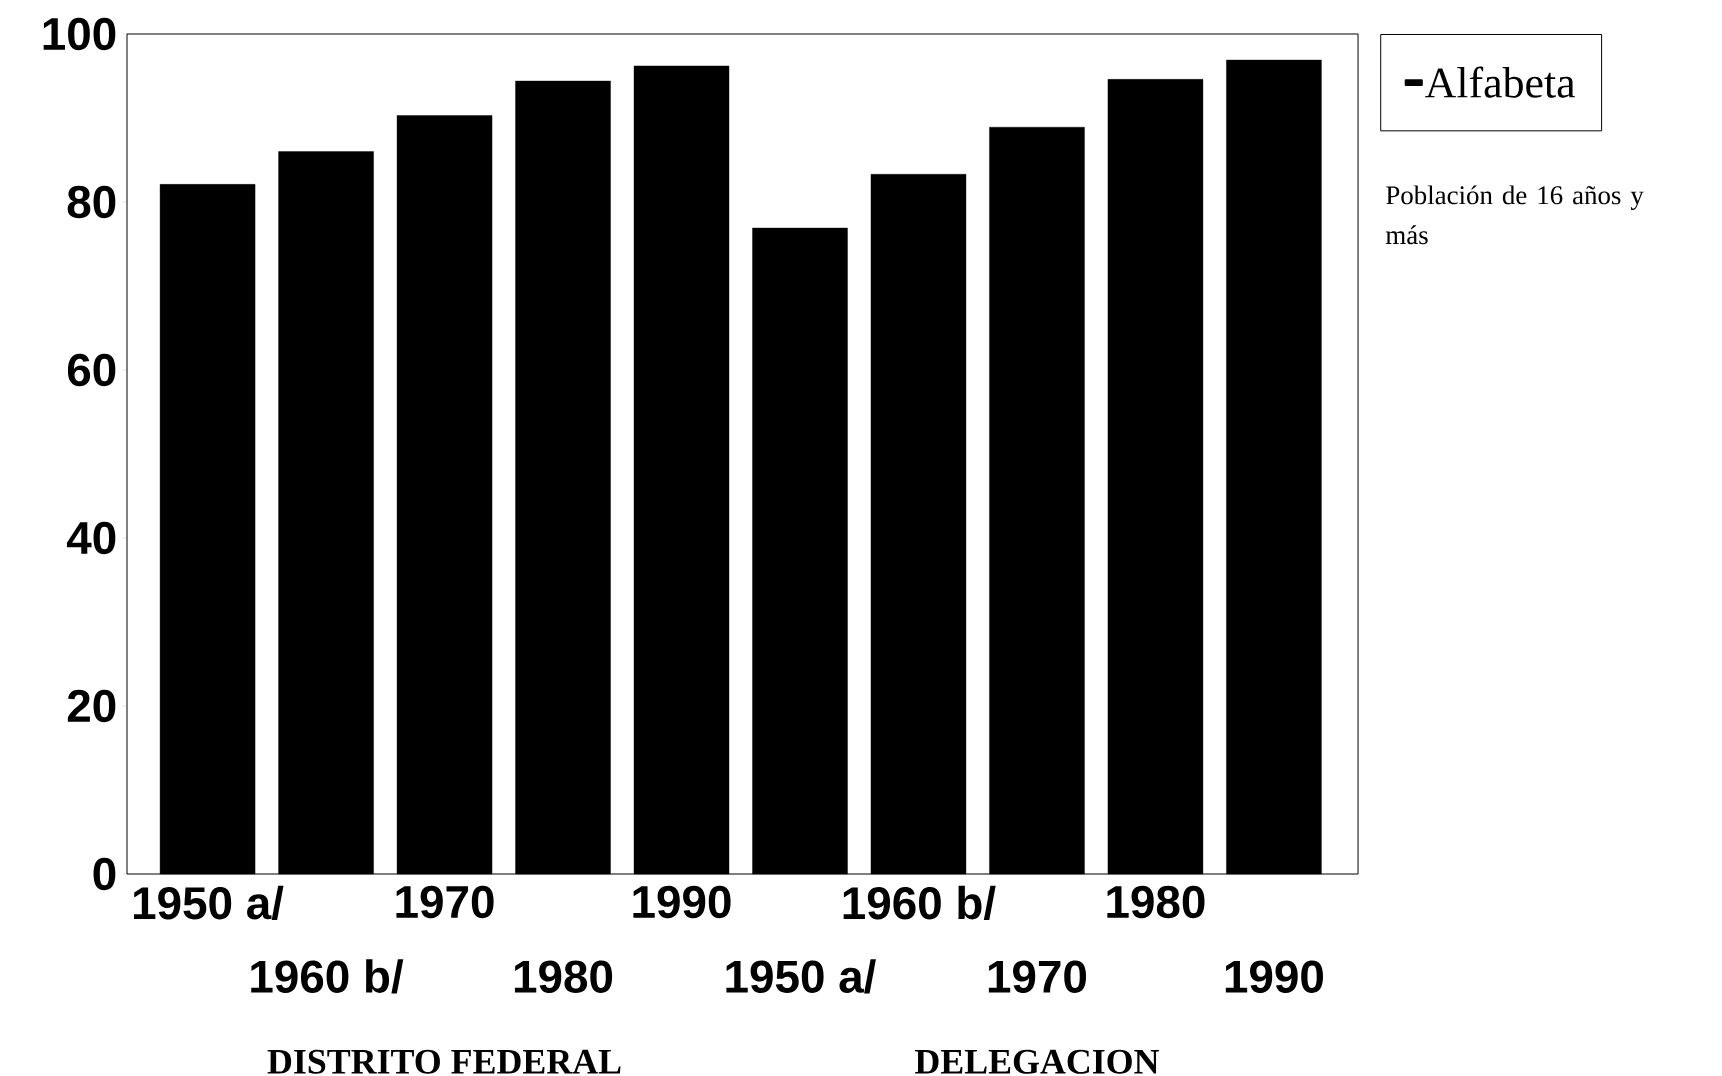 The width and height of the screenshot is (1722, 1076). Describe the element at coordinates (91, 370) in the screenshot. I see `y-tick-label: 60` at that location.